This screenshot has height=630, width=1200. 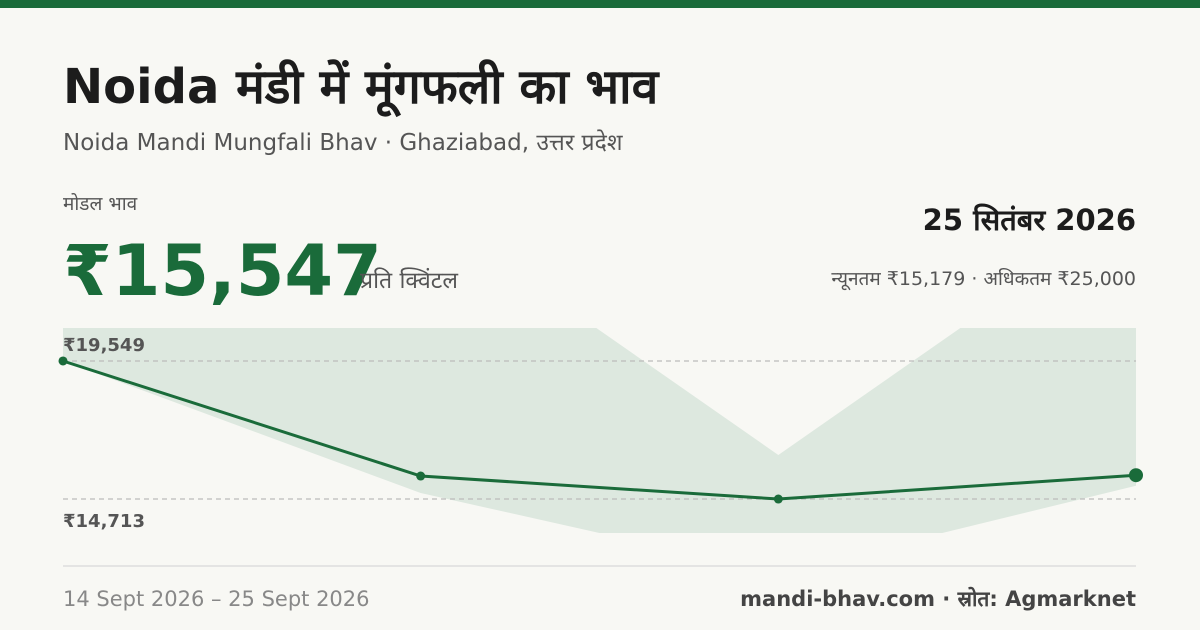 What do you see at coordinates (600, 4) in the screenshot?
I see `top-bar` at bounding box center [600, 4].